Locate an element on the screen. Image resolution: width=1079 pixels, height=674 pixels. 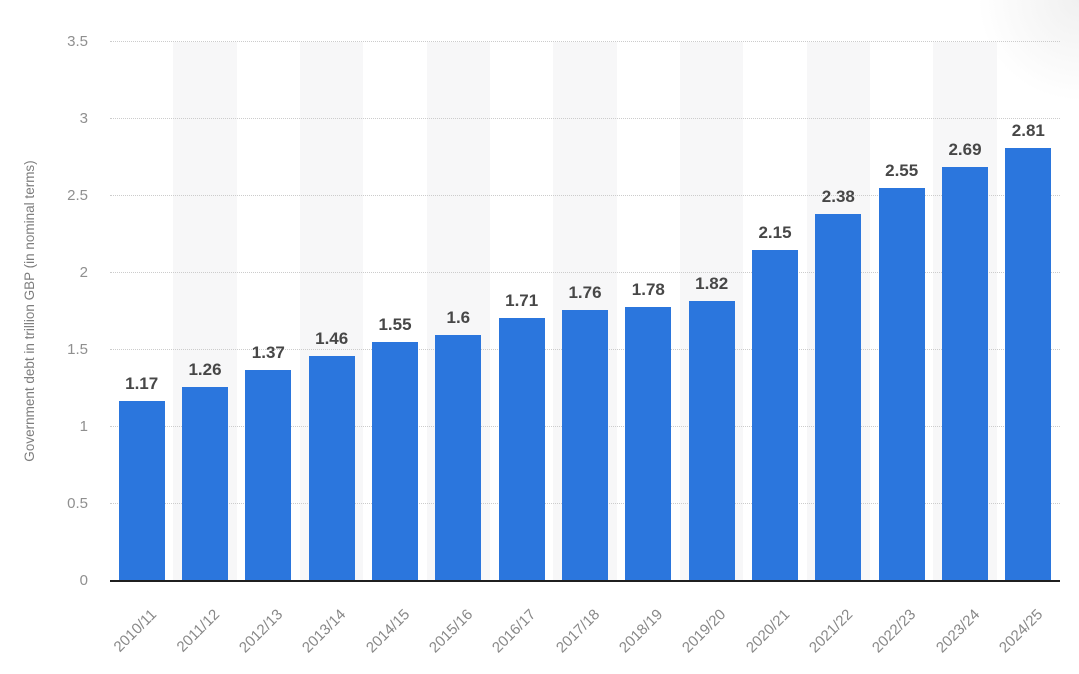
x-tick-label: 2010/11 is located at coordinates (135, 631).